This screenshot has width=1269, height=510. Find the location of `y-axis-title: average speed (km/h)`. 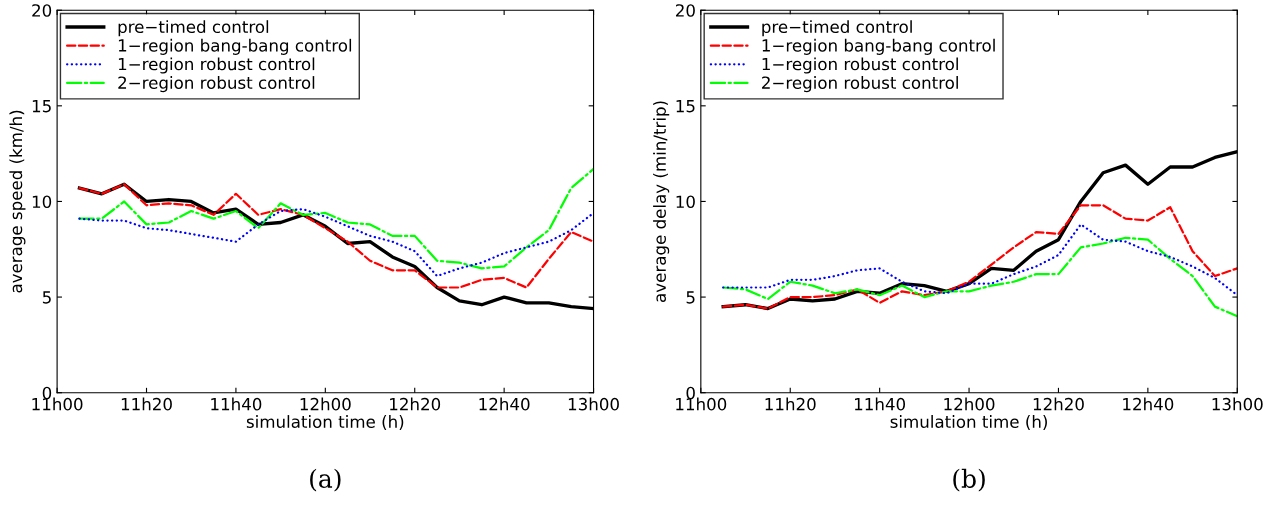

y-axis-title: average speed (km/h) is located at coordinates (17, 201).